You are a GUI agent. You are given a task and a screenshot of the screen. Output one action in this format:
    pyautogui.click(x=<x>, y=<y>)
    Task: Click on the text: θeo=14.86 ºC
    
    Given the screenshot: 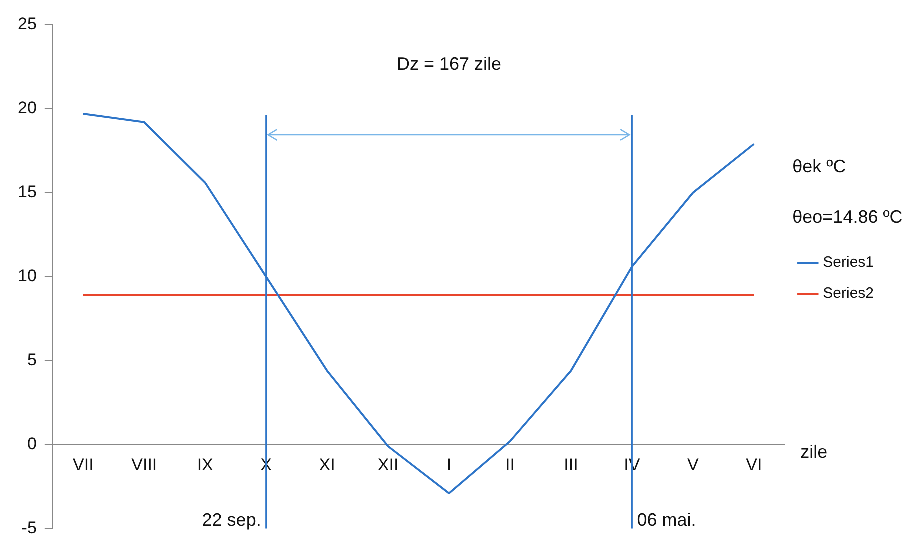 What is the action you would take?
    pyautogui.click(x=847, y=217)
    